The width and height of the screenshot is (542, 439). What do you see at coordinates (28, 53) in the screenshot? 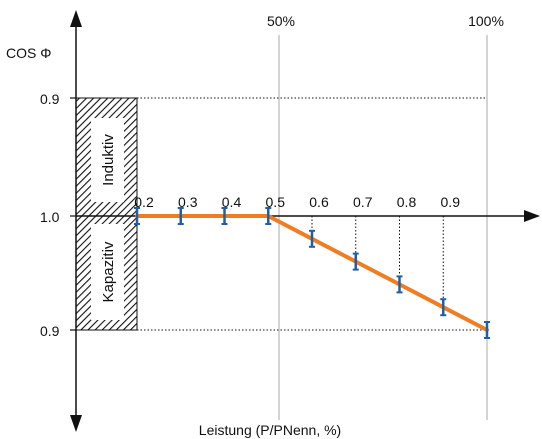
I see `y-axis-title: COS Φ` at bounding box center [28, 53].